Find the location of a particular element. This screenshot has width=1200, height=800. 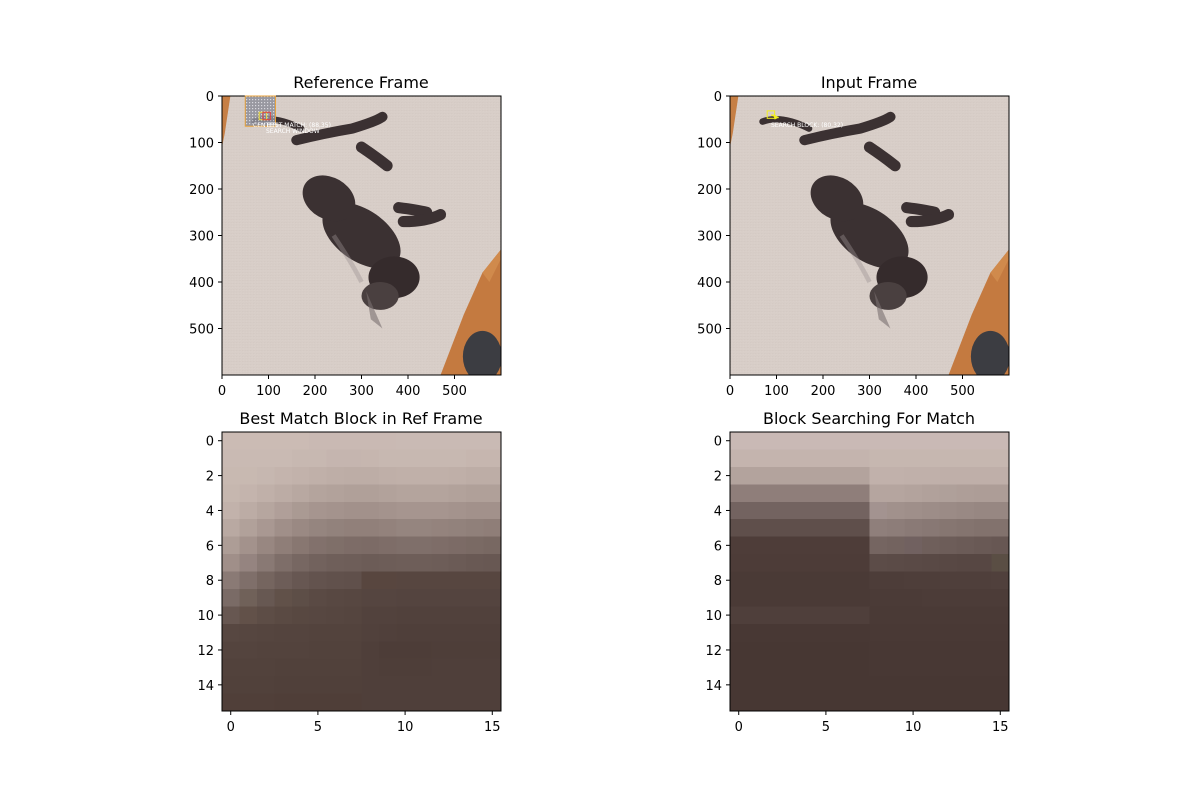

x-tick-label: 0 is located at coordinates (222, 391).